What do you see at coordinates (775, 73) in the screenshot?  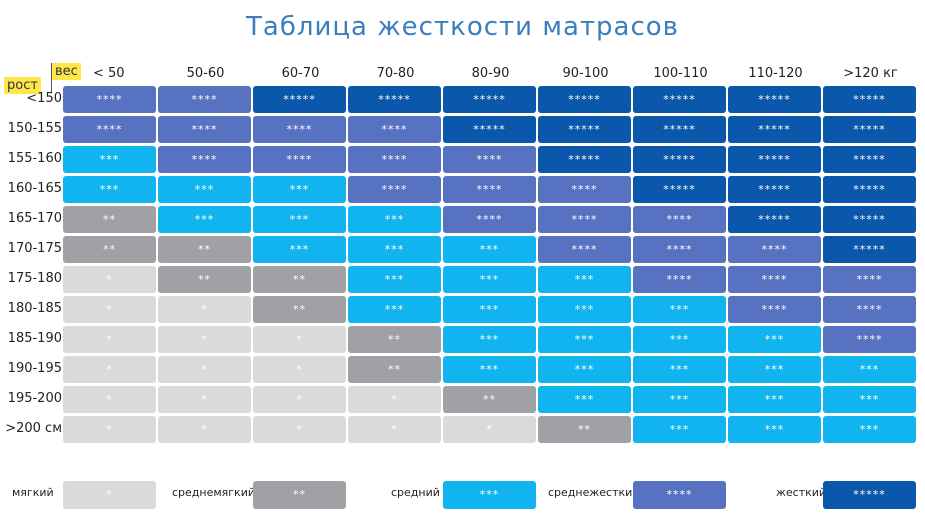 I see `column-header: 110-120` at bounding box center [775, 73].